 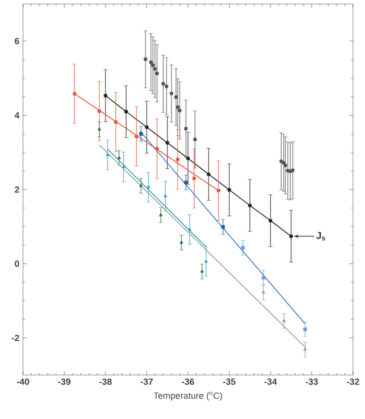 I want to click on x-axis-title: Temperature ($^{o}$C), so click(x=188, y=396).